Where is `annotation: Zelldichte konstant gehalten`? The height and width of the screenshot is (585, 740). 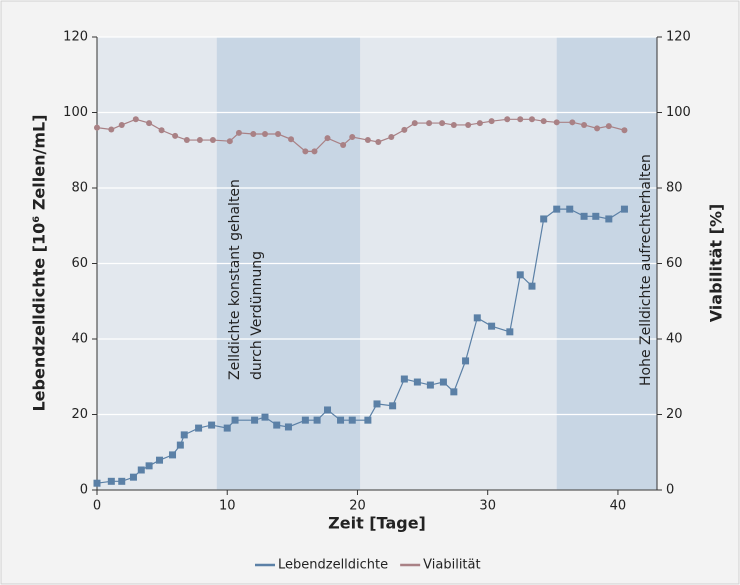 annotation: Zelldichte konstant gehalten is located at coordinates (235, 279).